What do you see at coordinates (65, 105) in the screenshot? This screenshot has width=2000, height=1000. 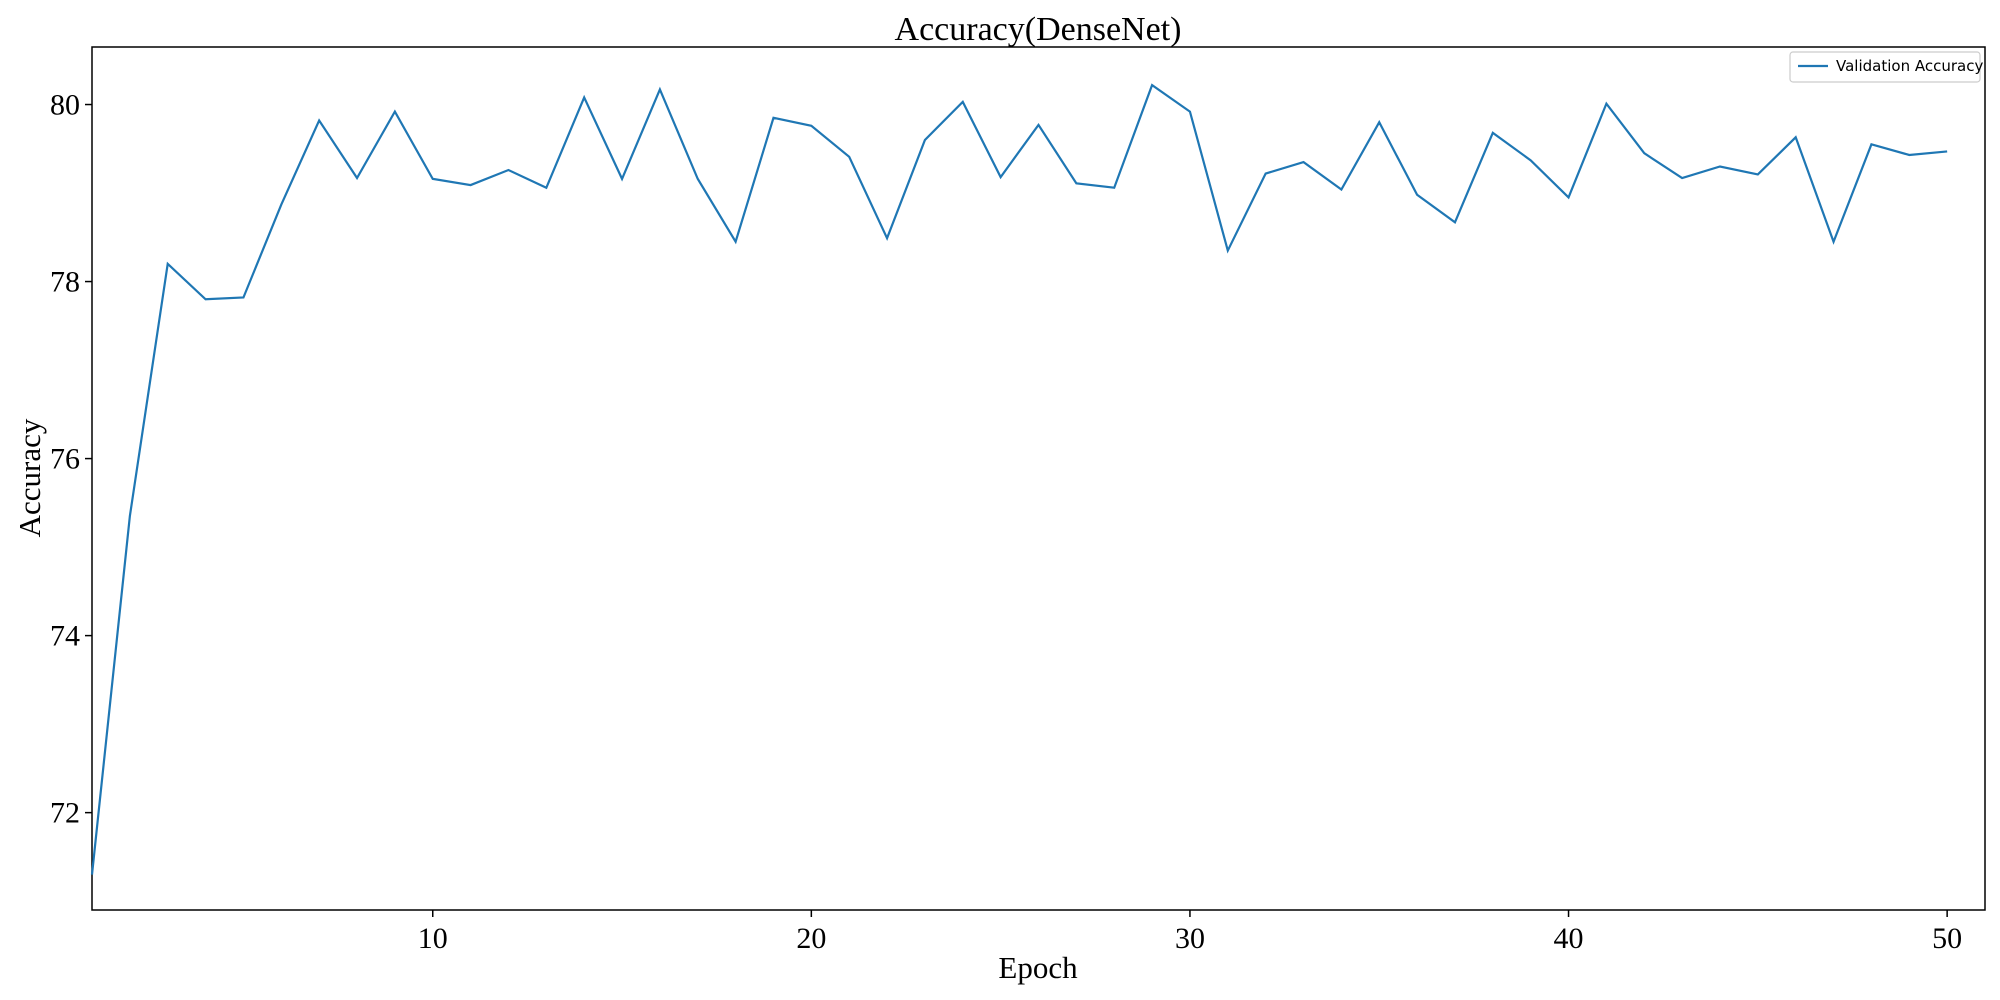 I see `y-tick-label: 80` at bounding box center [65, 105].